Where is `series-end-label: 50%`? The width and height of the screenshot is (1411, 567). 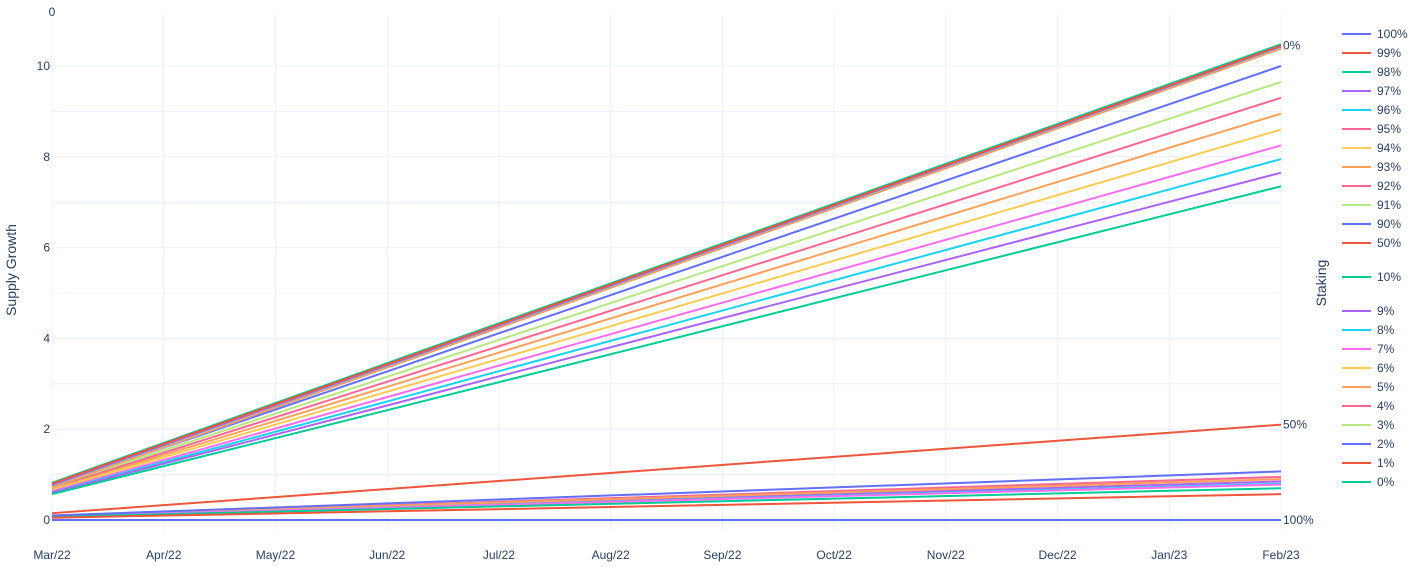 series-end-label: 50% is located at coordinates (1295, 425).